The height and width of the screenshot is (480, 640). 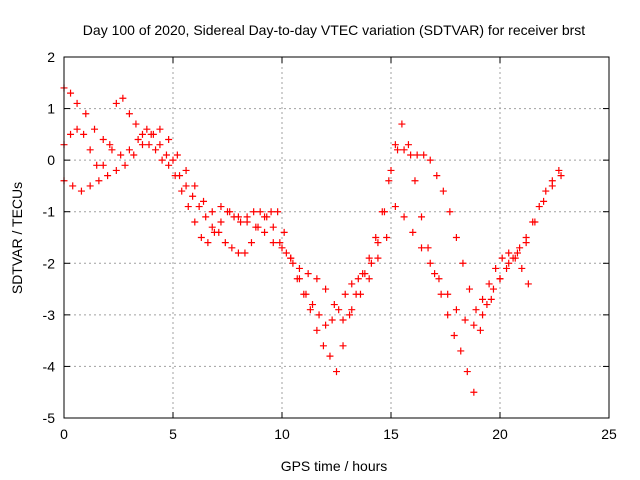 I want to click on y-tick-label: -1, so click(x=49, y=212).